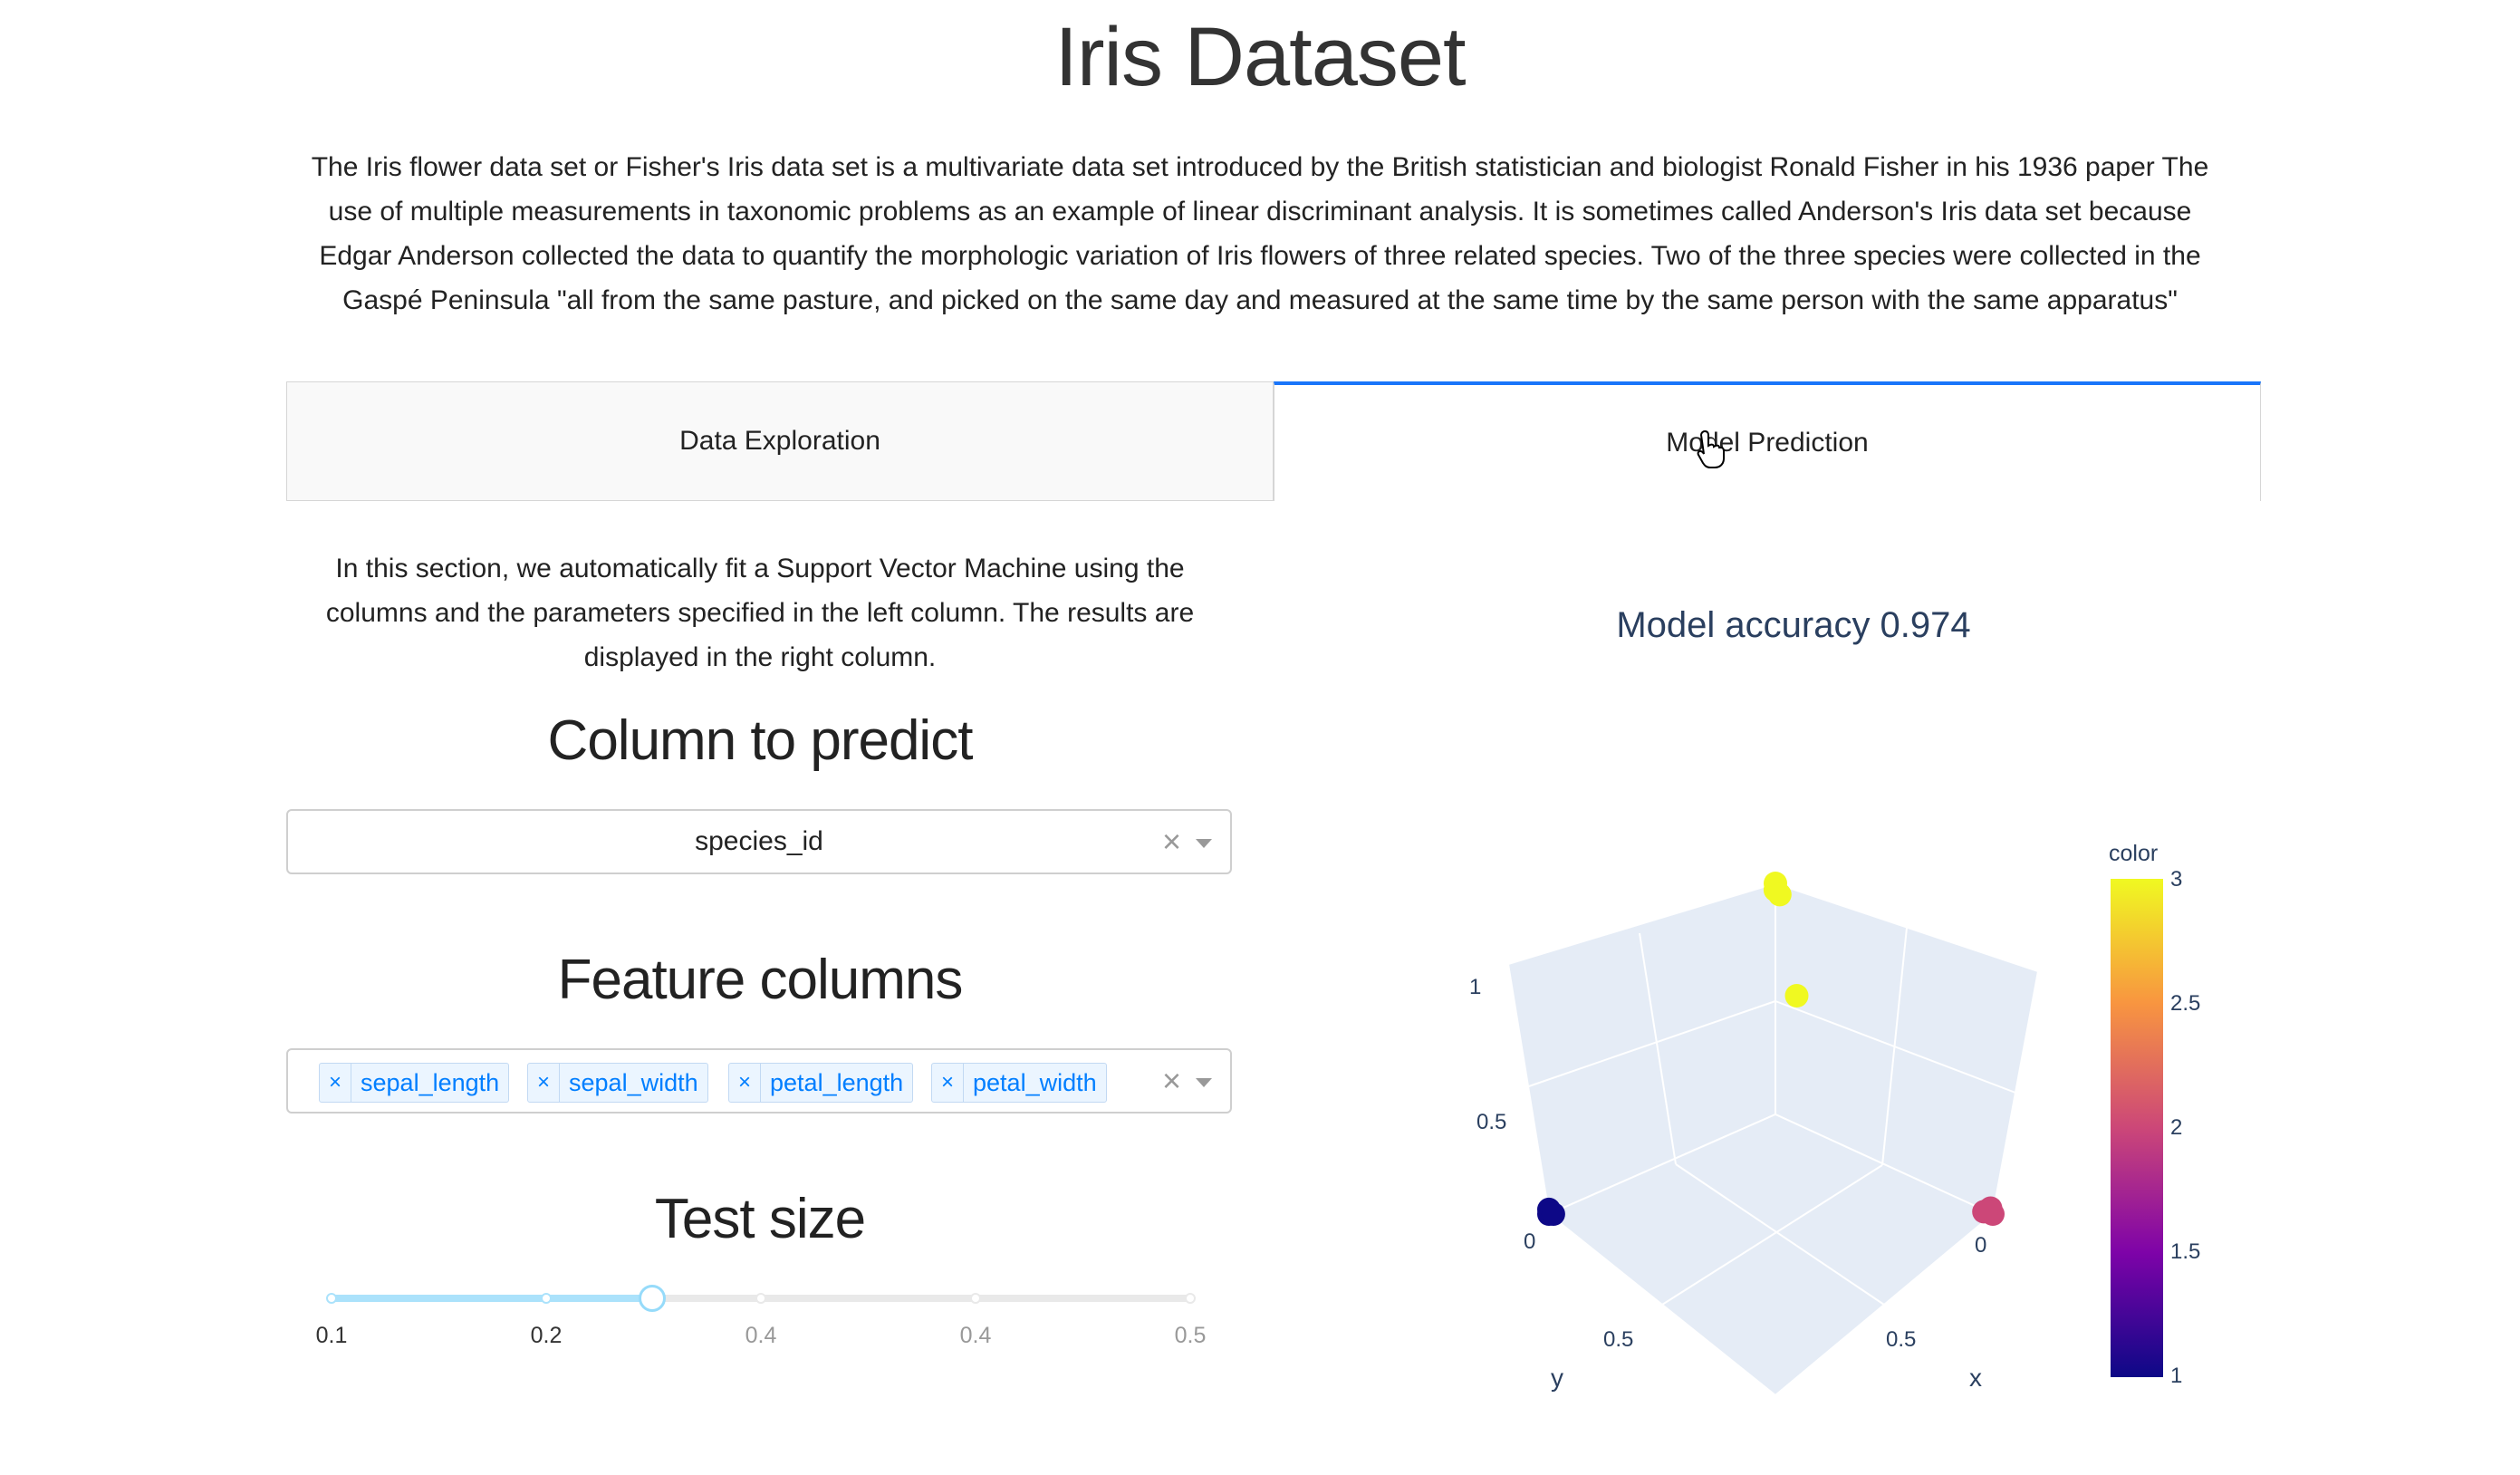 Image resolution: width=2520 pixels, height=1475 pixels. What do you see at coordinates (1491, 1122) in the screenshot?
I see `z-tick-label: 0.5` at bounding box center [1491, 1122].